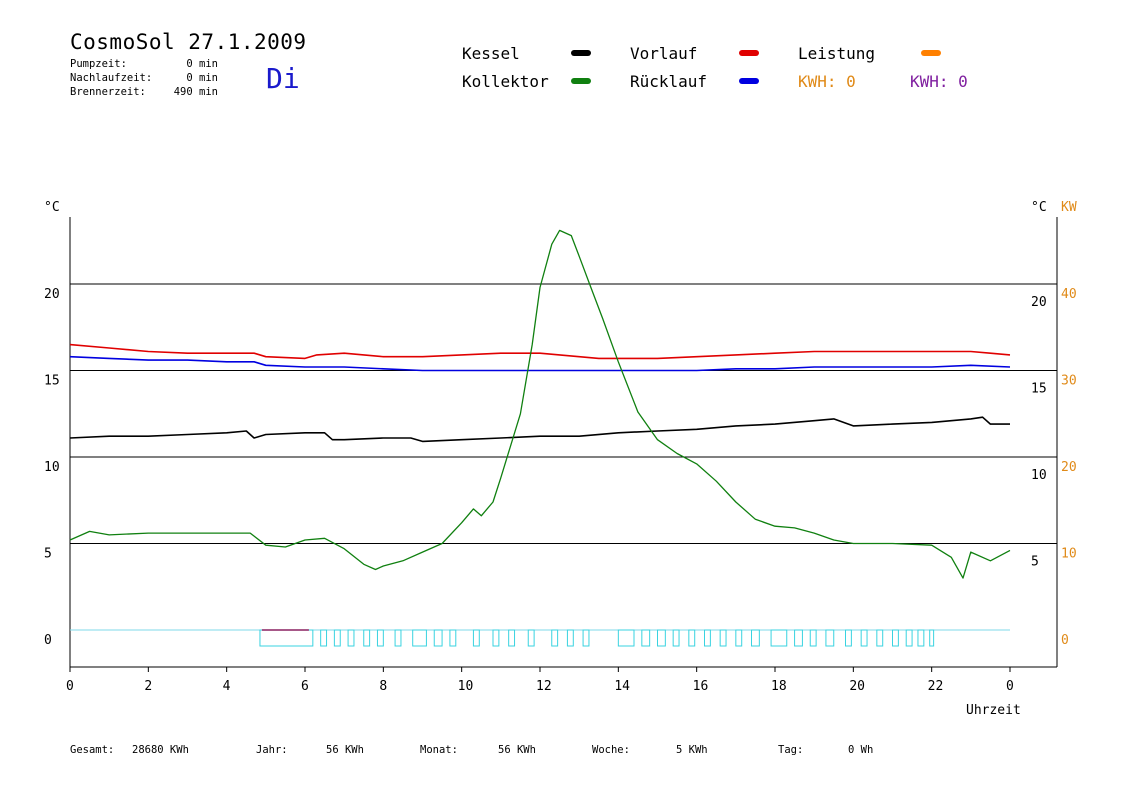 Image resolution: width=1148 pixels, height=812 pixels. What do you see at coordinates (52, 381) in the screenshot?
I see `y-left-tick-label: 15` at bounding box center [52, 381].